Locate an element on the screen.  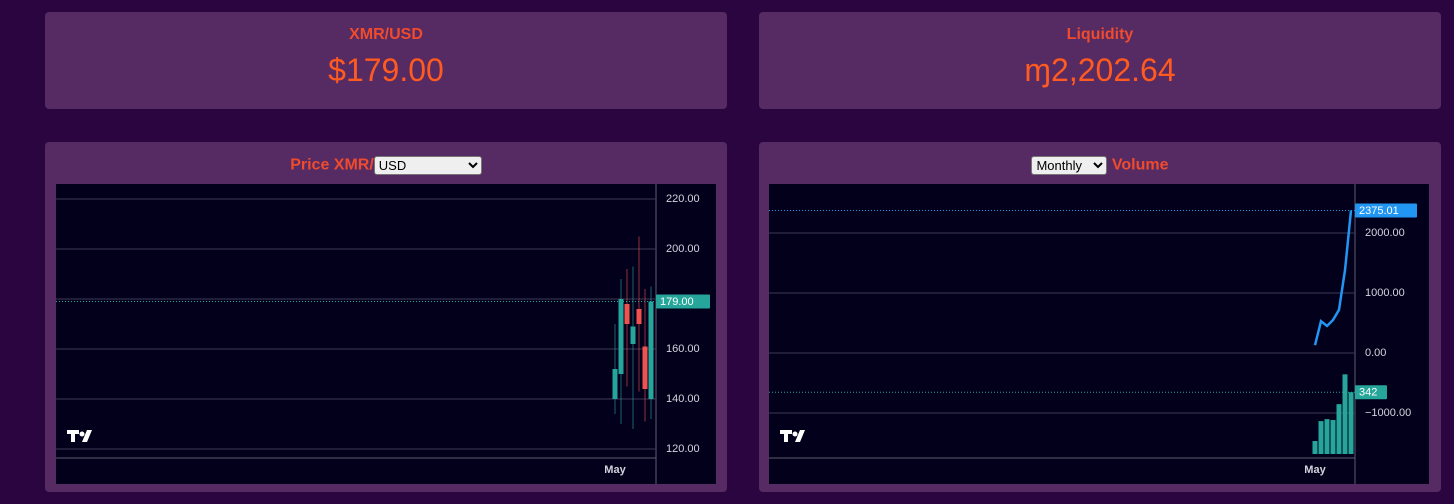
y-tick-label: −1000.00 is located at coordinates (1388, 413).